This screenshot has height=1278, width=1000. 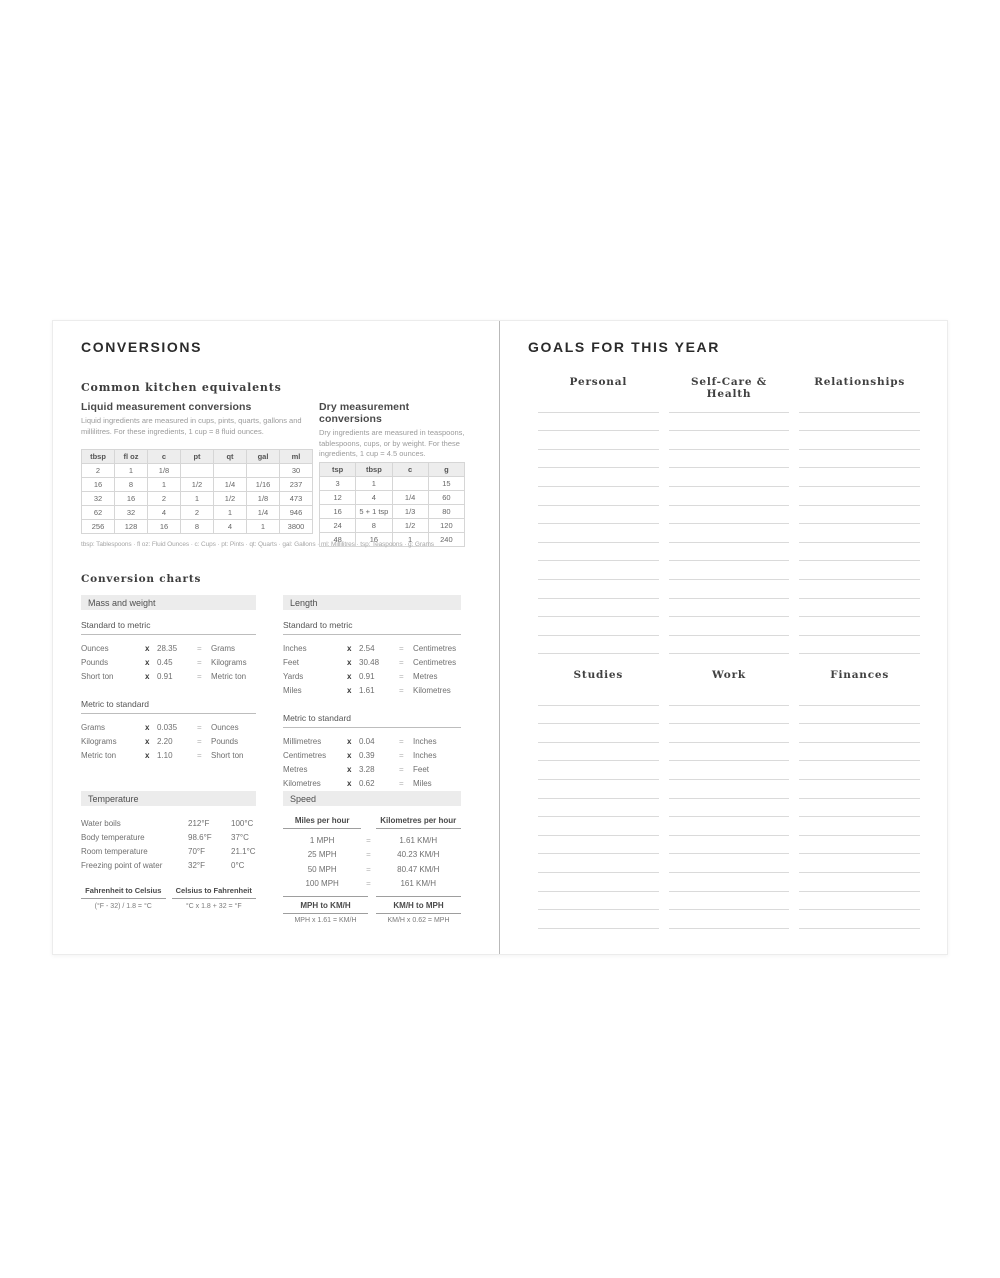 I want to click on mph-value: 50 MPH, so click(x=322, y=869).